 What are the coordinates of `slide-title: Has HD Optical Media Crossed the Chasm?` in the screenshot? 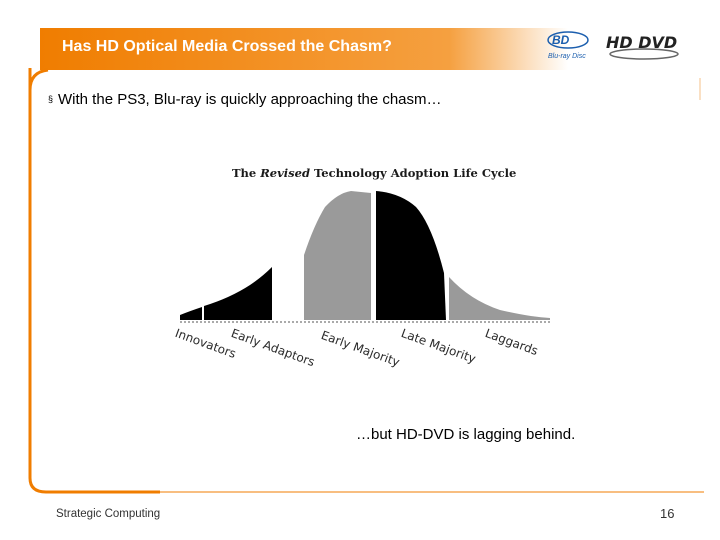 It's located at (227, 46).